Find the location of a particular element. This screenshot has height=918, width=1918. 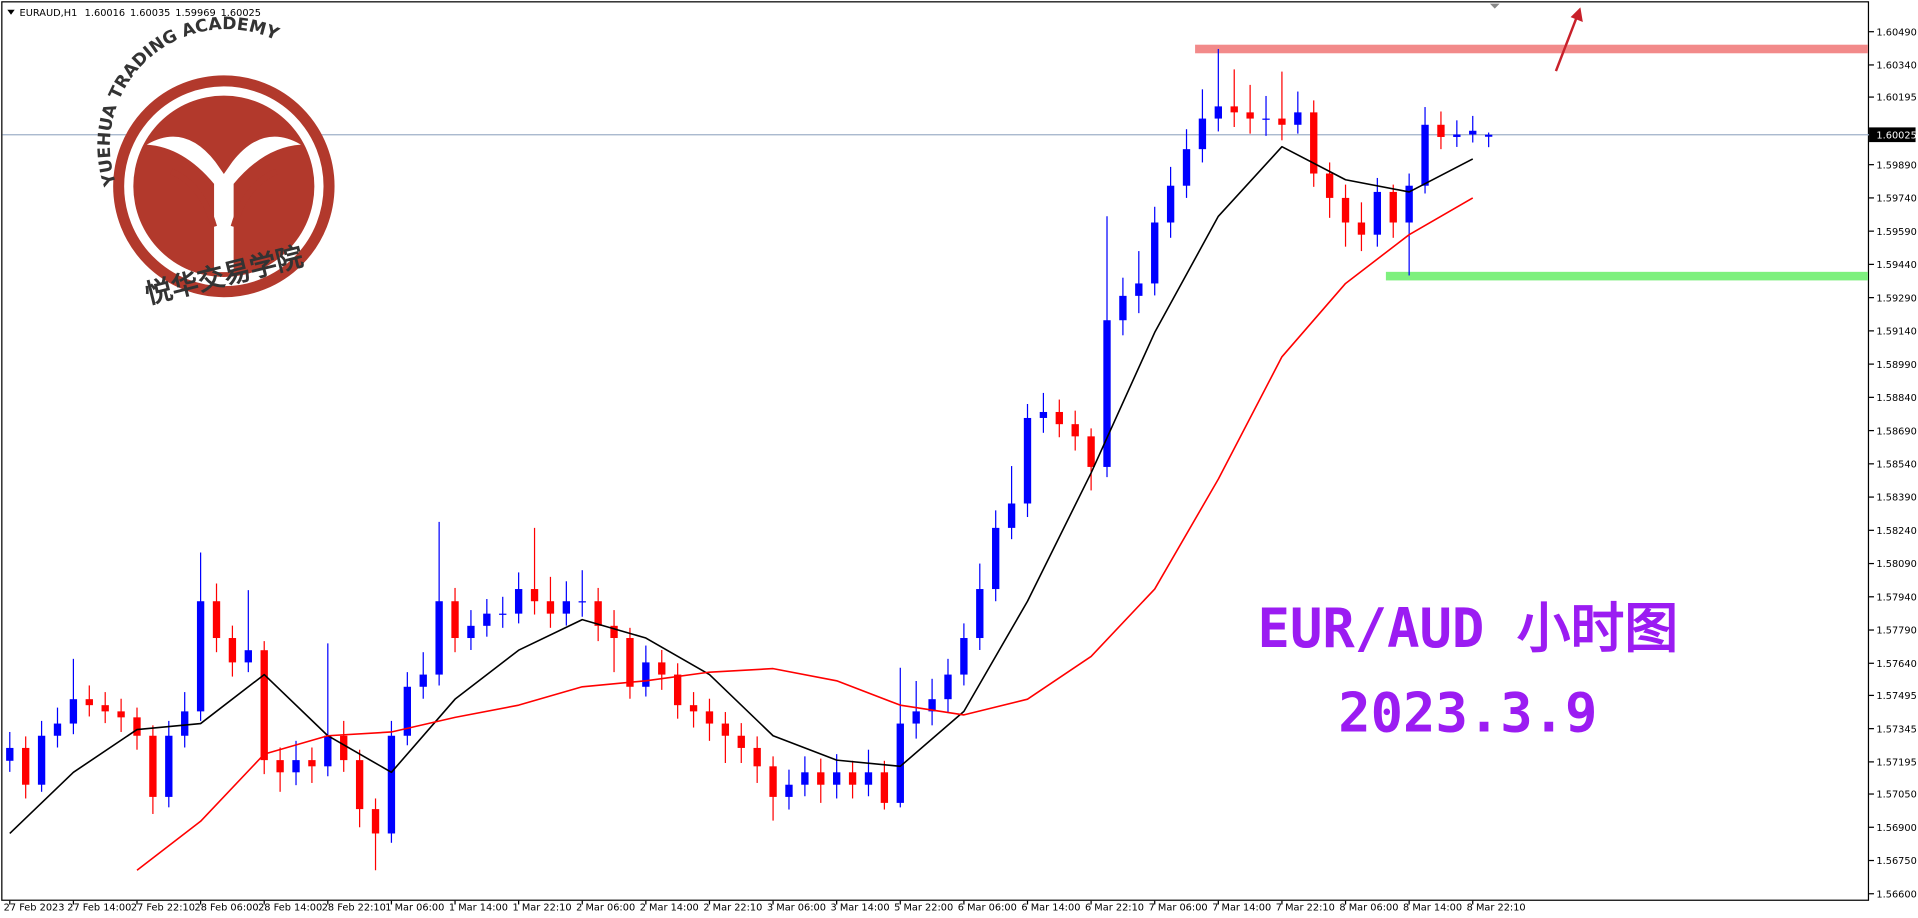

y-tick-label: 1.57790 is located at coordinates (1896, 631).